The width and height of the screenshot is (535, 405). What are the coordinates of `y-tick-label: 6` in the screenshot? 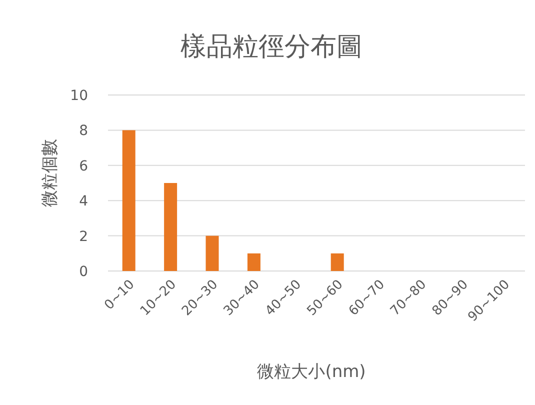 It's located at (83, 166).